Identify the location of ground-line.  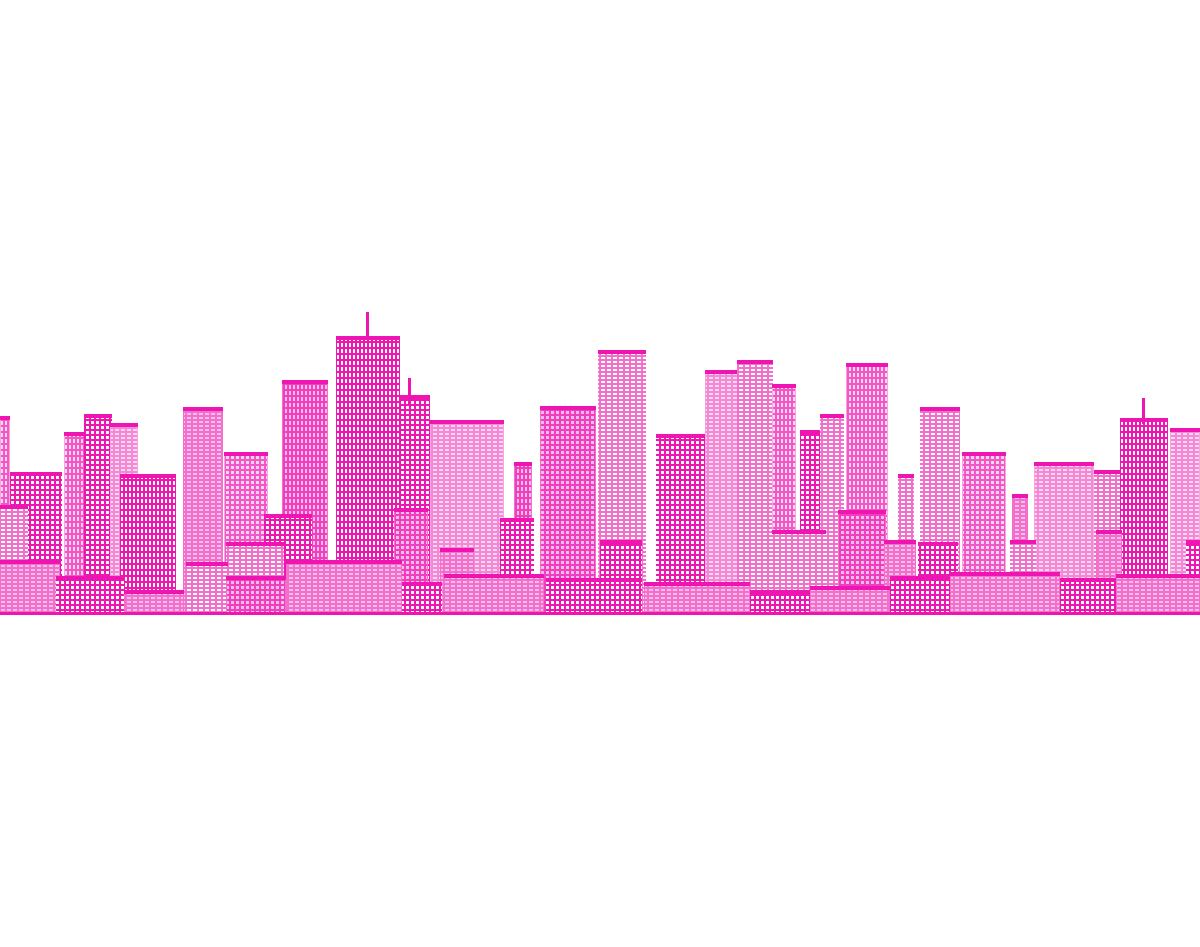
(600, 613).